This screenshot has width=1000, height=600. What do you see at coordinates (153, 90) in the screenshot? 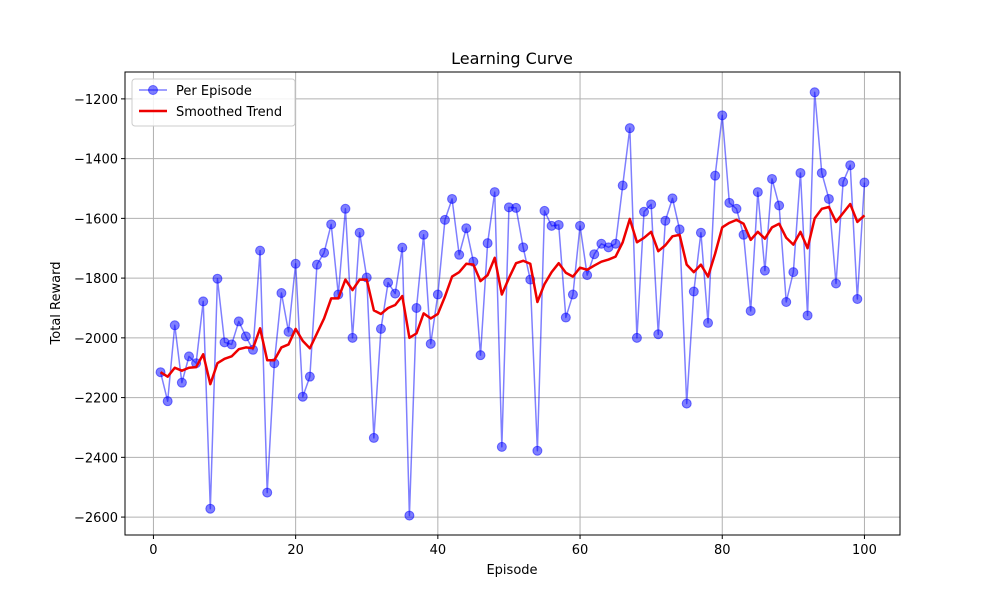
I see `legend-marker-per-episode` at bounding box center [153, 90].